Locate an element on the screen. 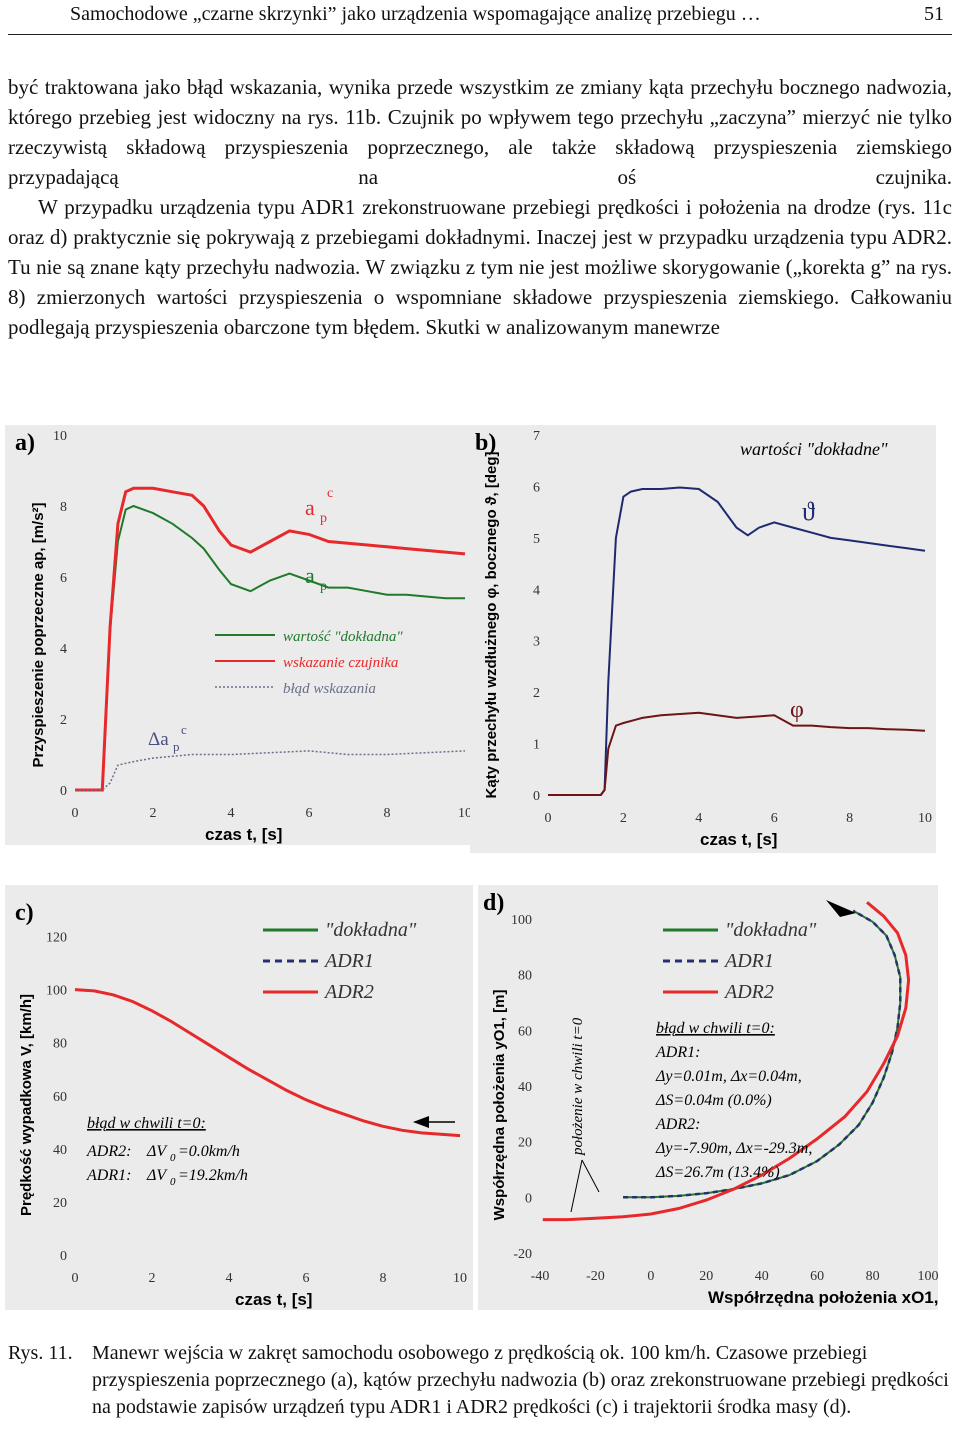  arrow-head is located at coordinates (421, 1122).